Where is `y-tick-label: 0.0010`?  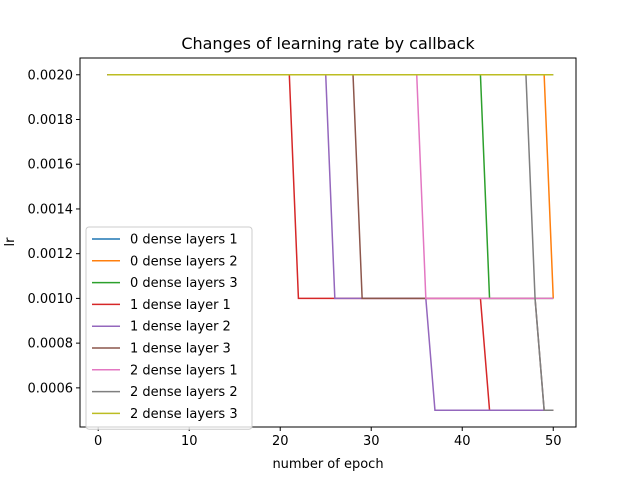
y-tick-label: 0.0010 is located at coordinates (51, 299).